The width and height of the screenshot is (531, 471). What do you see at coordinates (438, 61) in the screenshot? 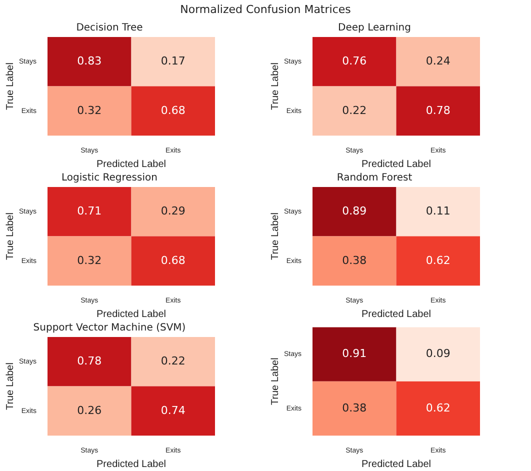
I see `data-label: 0.24` at bounding box center [438, 61].